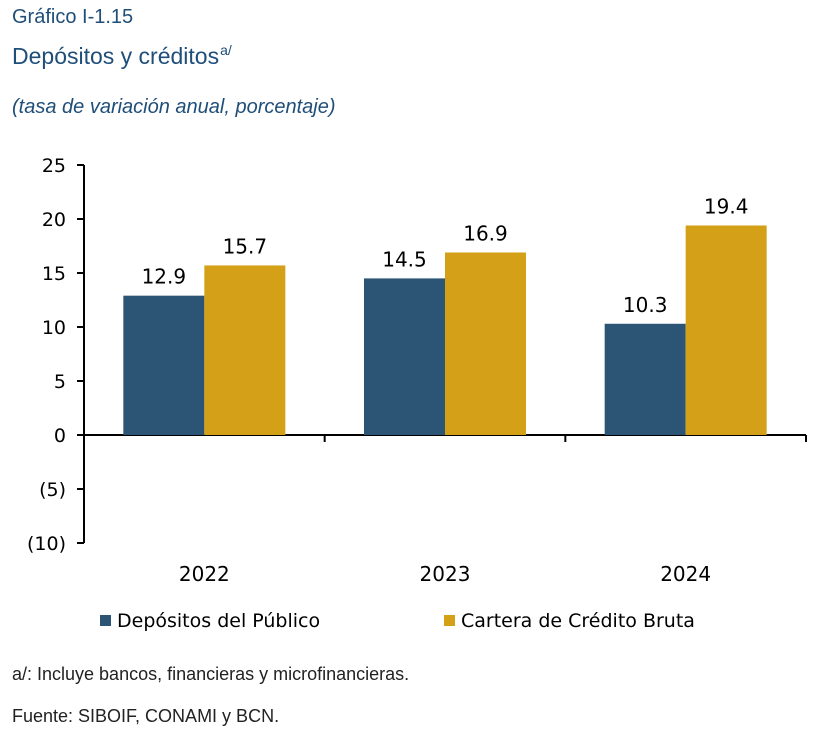 The image size is (815, 736). I want to click on chart-title: Depósitos y créditosa/, so click(122, 56).